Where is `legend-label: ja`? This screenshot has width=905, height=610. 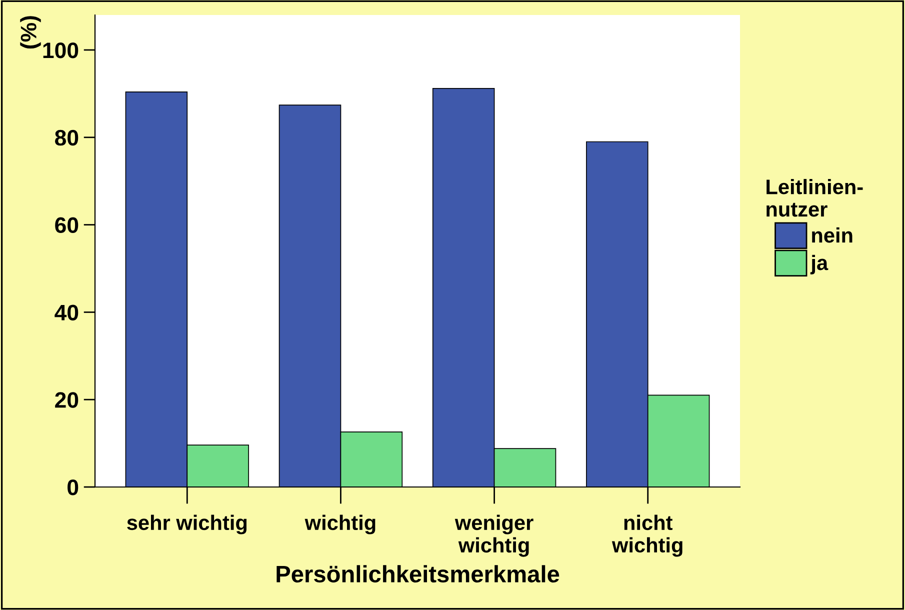
legend-label: ja is located at coordinates (819, 264).